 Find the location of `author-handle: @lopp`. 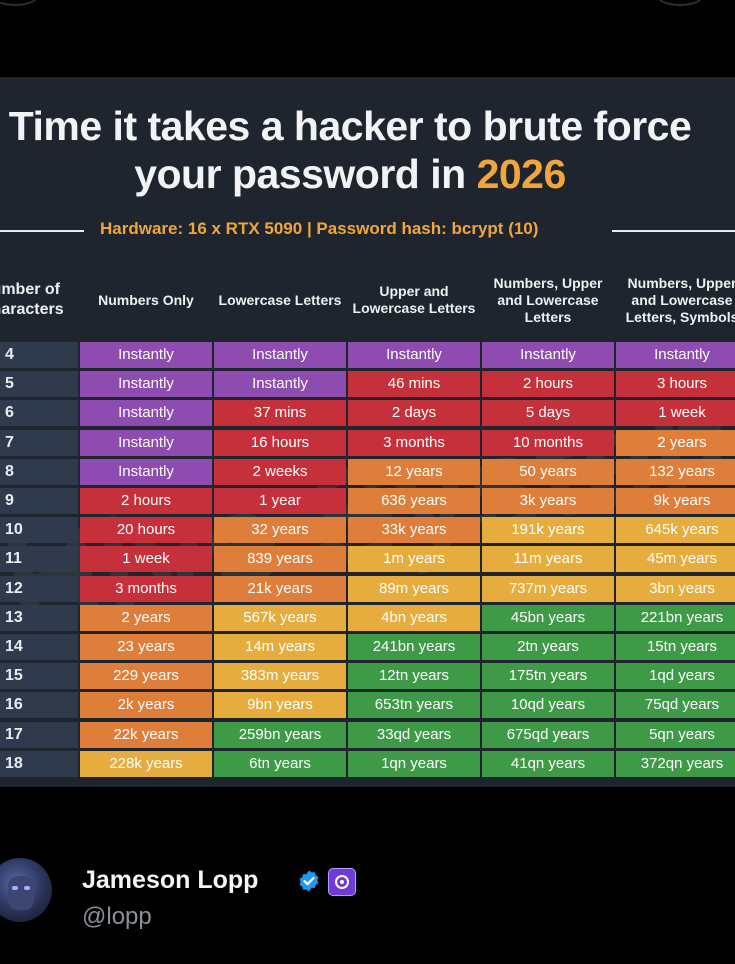

author-handle: @lopp is located at coordinates (117, 916).